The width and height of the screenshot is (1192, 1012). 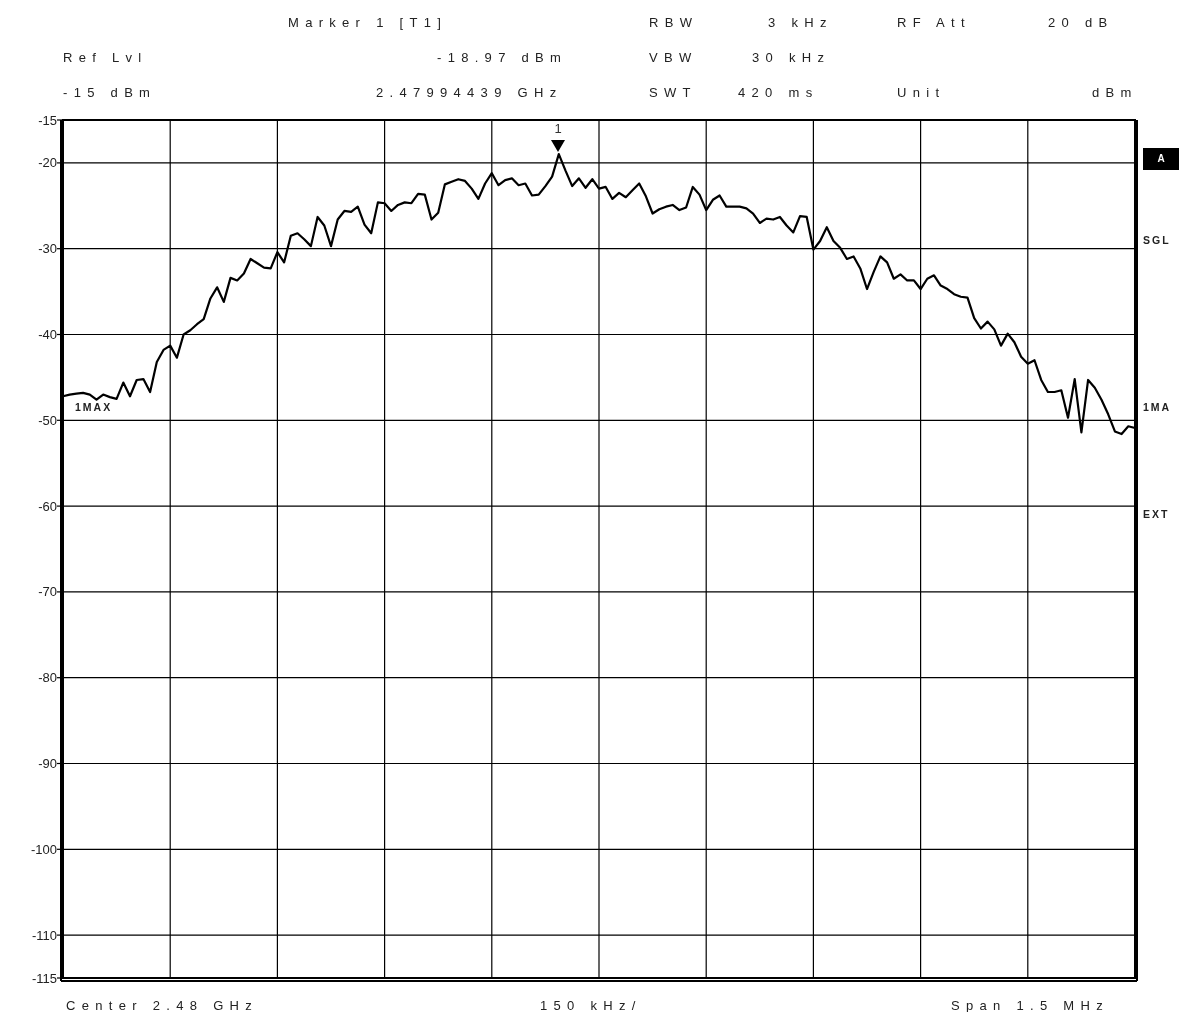 I want to click on text: SWT, so click(x=673, y=92).